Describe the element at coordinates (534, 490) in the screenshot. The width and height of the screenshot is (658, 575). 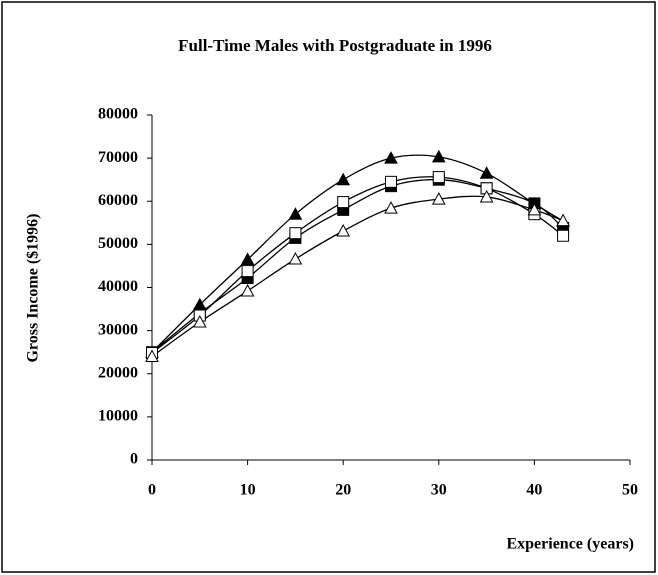
I see `x-tick-label: 40` at that location.